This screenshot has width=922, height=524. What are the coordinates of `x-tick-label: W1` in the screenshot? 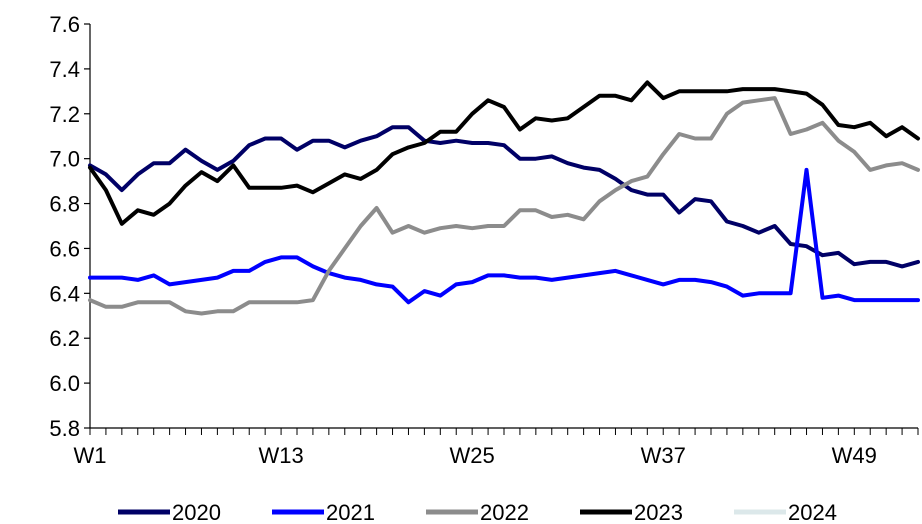 It's located at (90, 455).